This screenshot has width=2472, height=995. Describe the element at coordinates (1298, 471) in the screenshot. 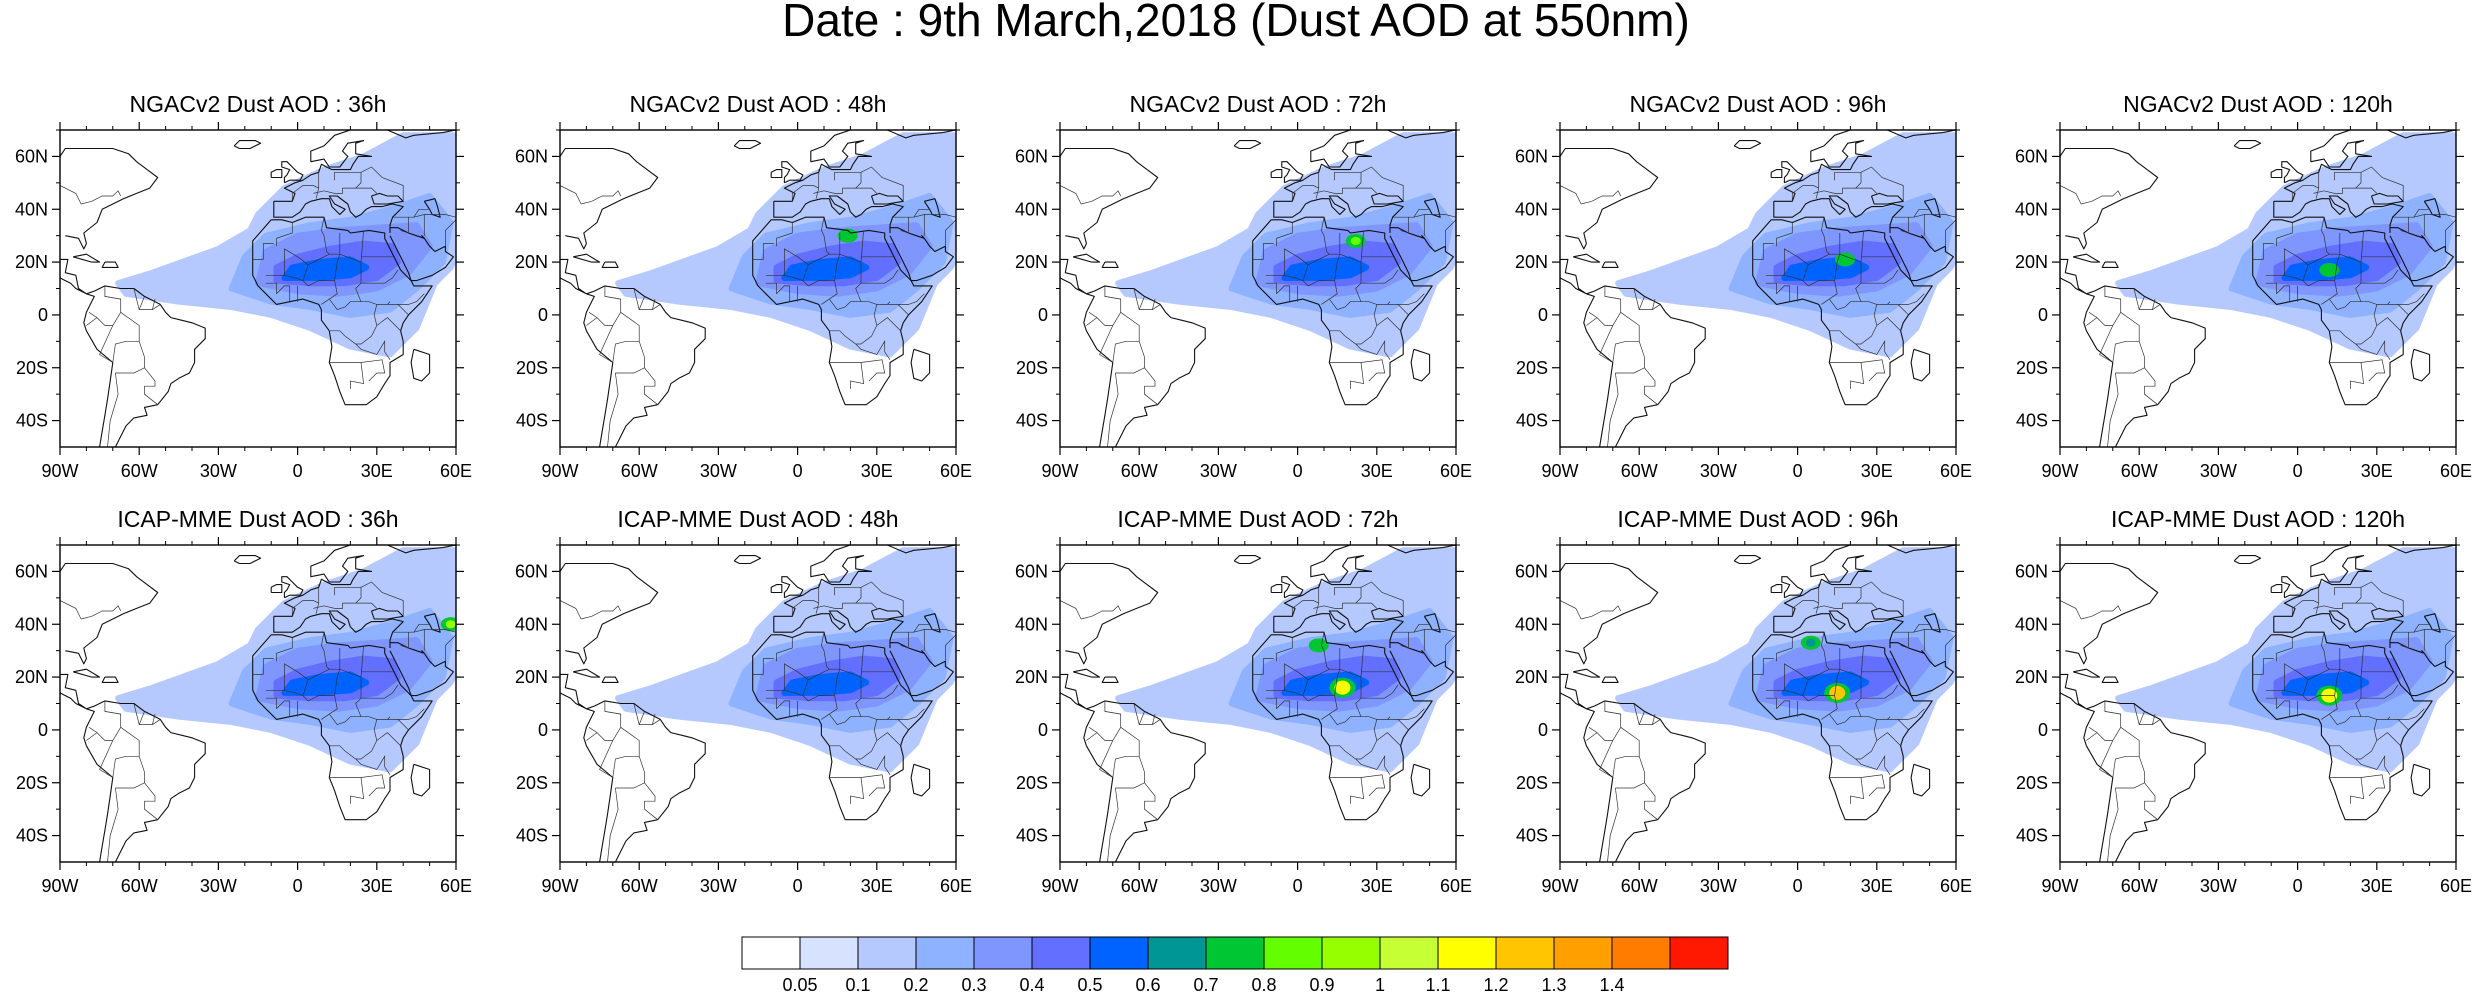

I see `lon-tick-label: 0` at that location.